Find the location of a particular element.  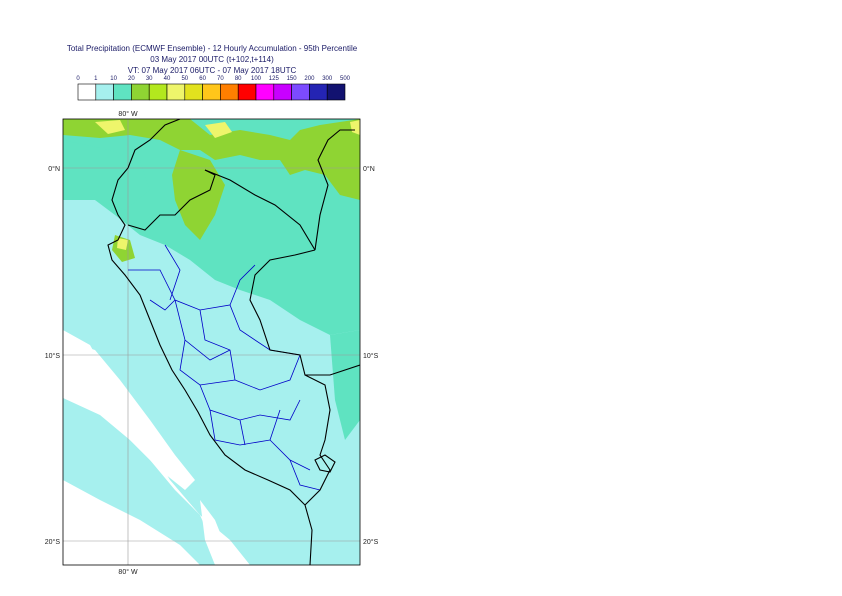

legend-tick-label: 125 is located at coordinates (274, 79).